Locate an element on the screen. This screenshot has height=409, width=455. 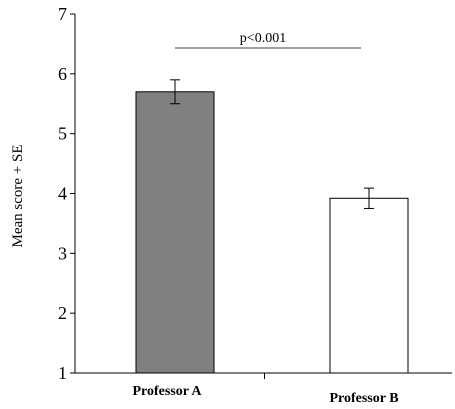
y-tick-label: 5 is located at coordinates (62, 134).